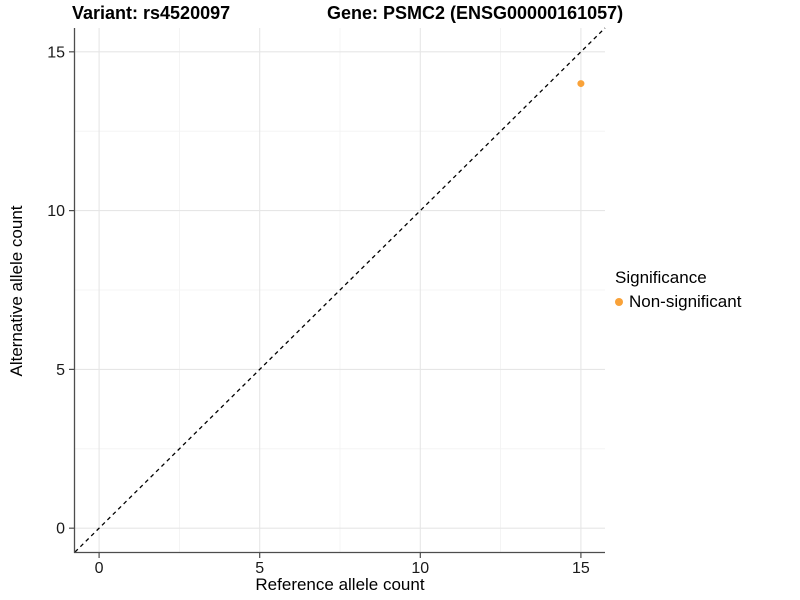 Image resolution: width=800 pixels, height=600 pixels. Describe the element at coordinates (685, 301) in the screenshot. I see `legend-item-label: Non-significant` at that location.